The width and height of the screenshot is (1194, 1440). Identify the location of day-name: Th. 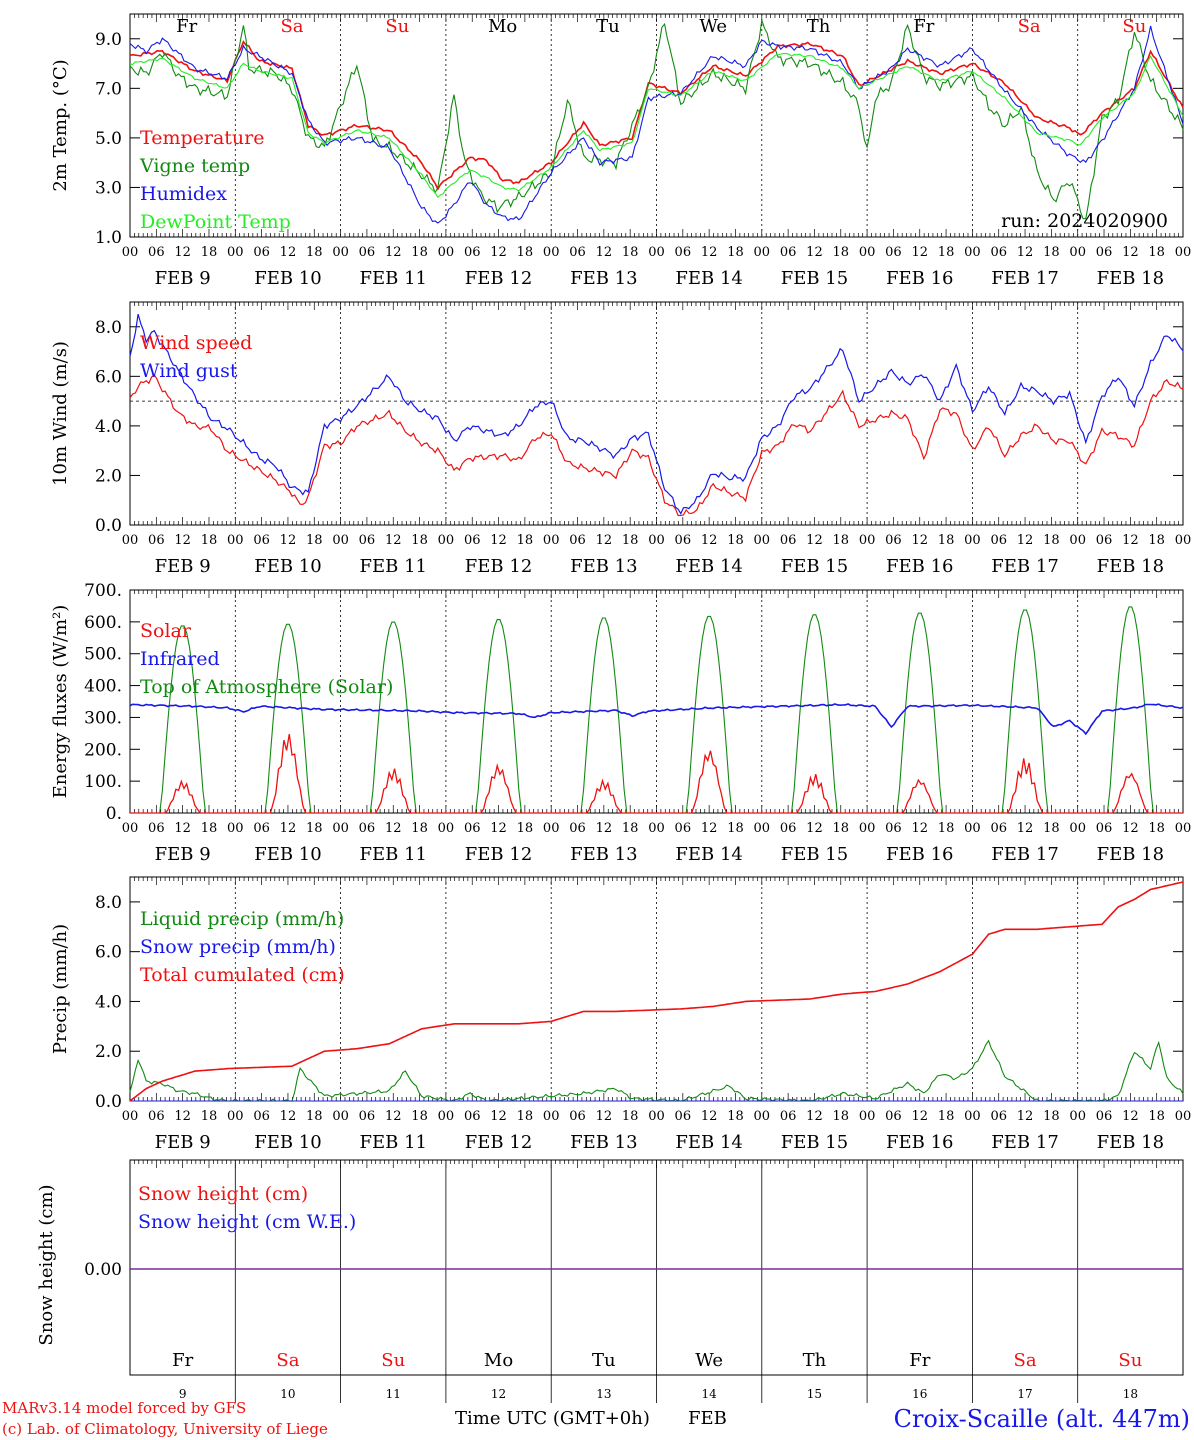
(819, 26).